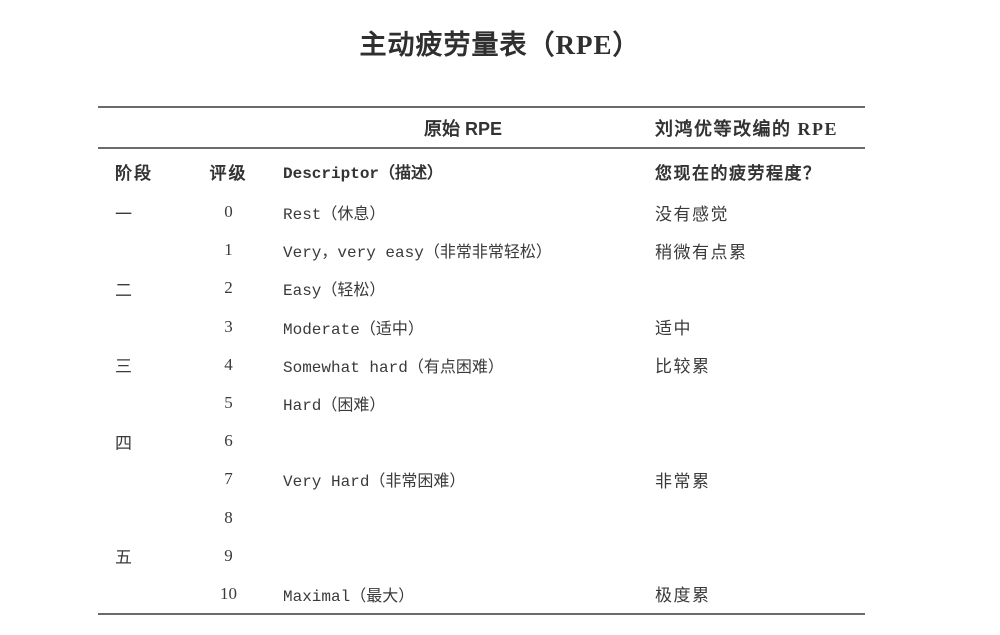  What do you see at coordinates (228, 173) in the screenshot?
I see `column-header-rating: 评级` at bounding box center [228, 173].